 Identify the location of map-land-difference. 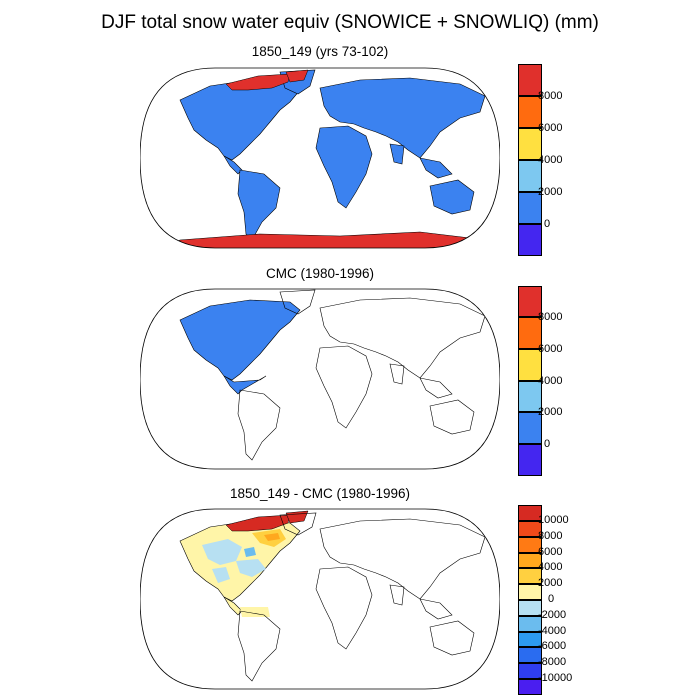
(332, 596).